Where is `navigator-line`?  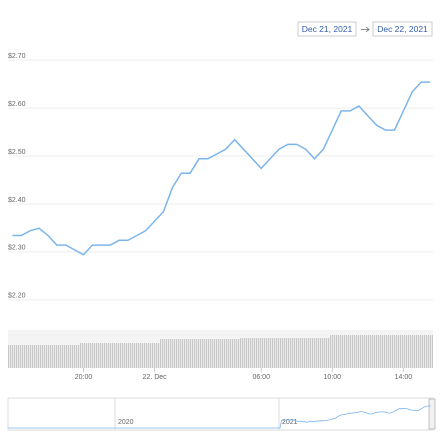
navigator-line is located at coordinates (219, 417).